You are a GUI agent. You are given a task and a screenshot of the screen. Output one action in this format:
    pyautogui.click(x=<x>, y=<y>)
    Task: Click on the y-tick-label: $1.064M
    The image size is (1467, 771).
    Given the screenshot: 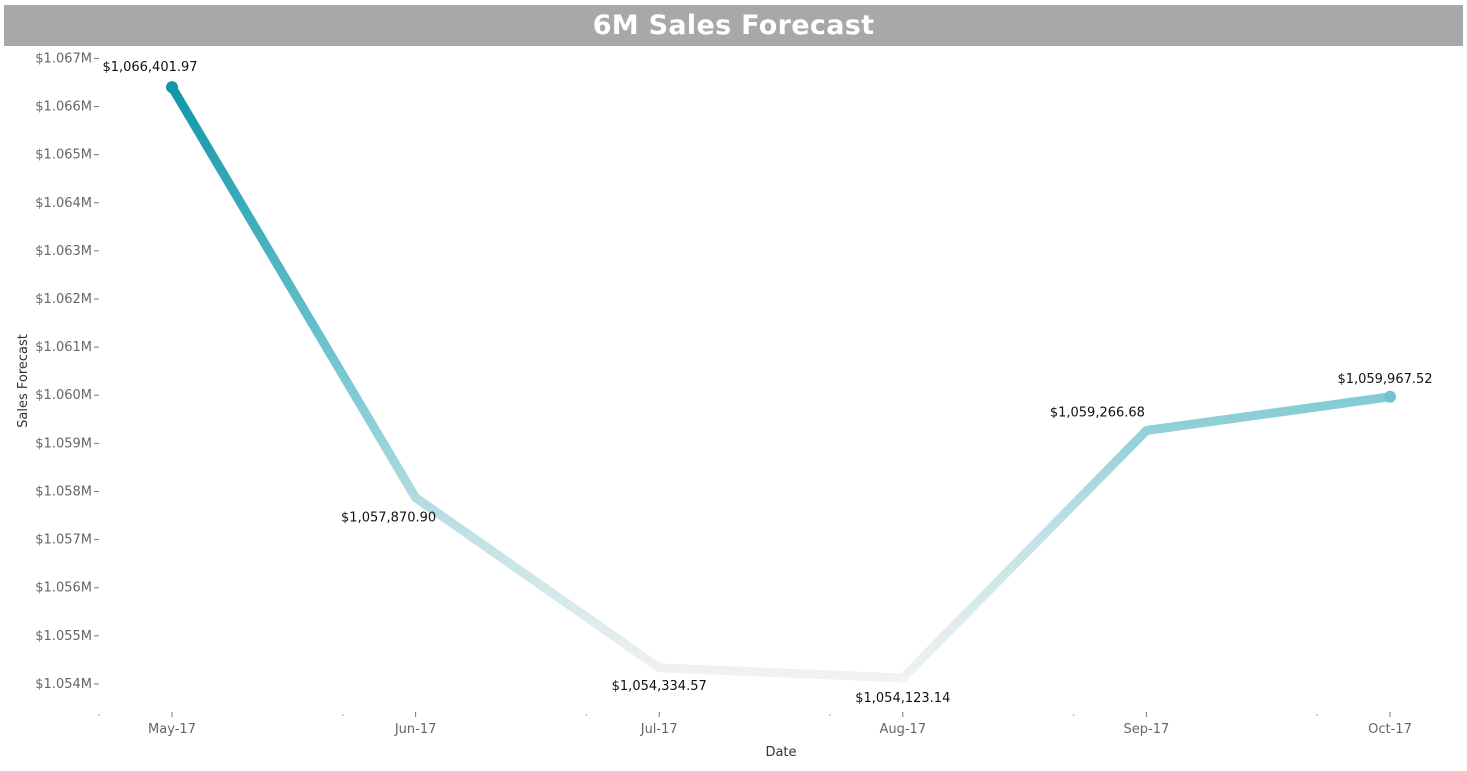 What is the action you would take?
    pyautogui.click(x=63, y=203)
    